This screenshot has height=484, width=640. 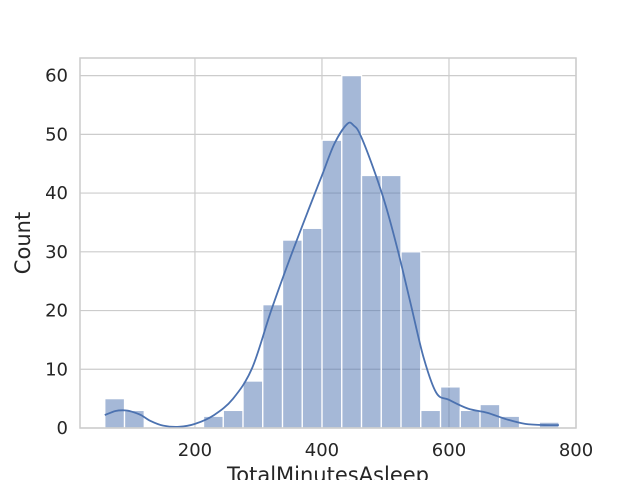 What do you see at coordinates (56, 193) in the screenshot?
I see `y-tick-label: 40` at bounding box center [56, 193].